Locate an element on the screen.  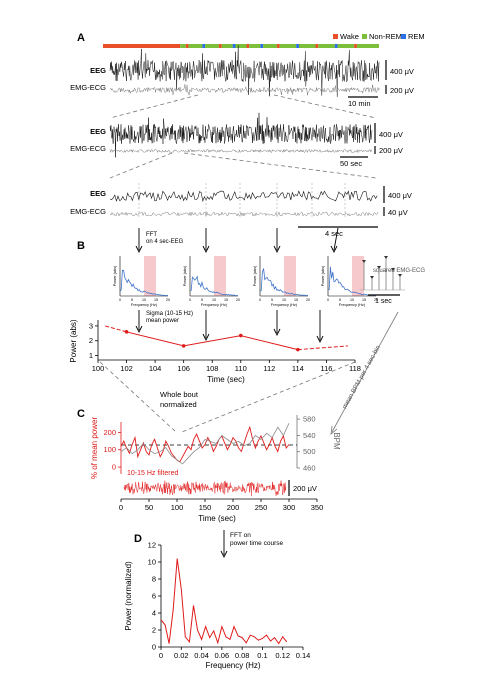
mean-bpm-arrow is located at coordinates (365, 372).